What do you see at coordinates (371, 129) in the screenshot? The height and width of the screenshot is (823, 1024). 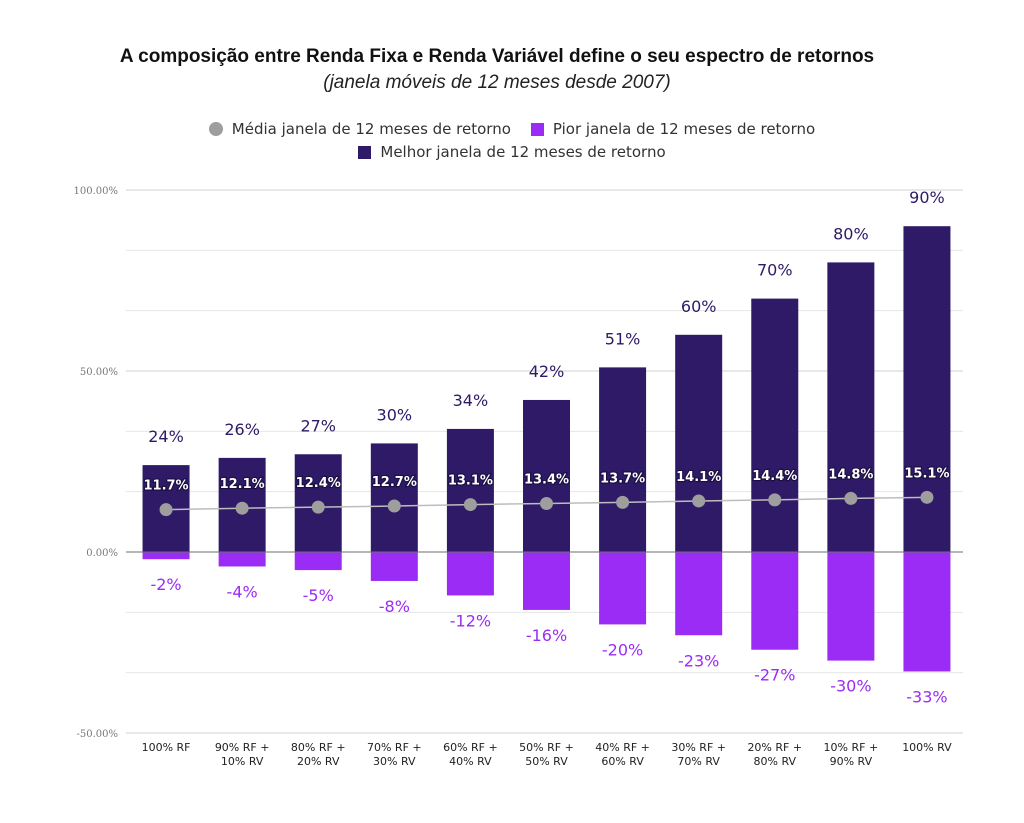 I see `legend-label-media: Média janela de 12 meses de retorno` at bounding box center [371, 129].